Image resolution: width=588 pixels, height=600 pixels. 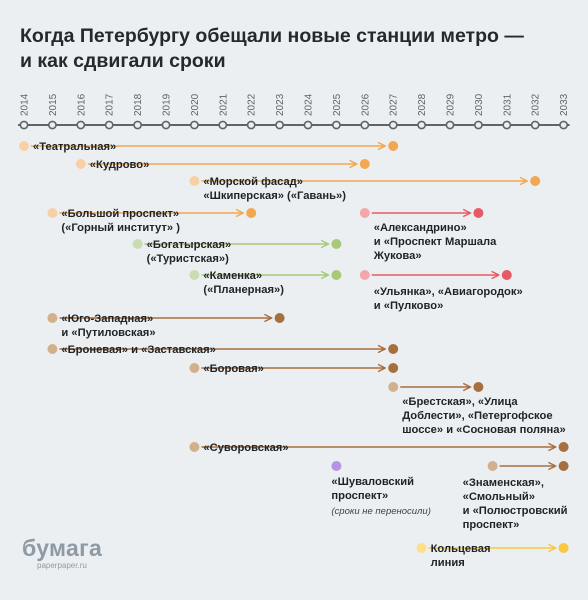 I want to click on year-tick-label: 2016, so click(x=81, y=104).